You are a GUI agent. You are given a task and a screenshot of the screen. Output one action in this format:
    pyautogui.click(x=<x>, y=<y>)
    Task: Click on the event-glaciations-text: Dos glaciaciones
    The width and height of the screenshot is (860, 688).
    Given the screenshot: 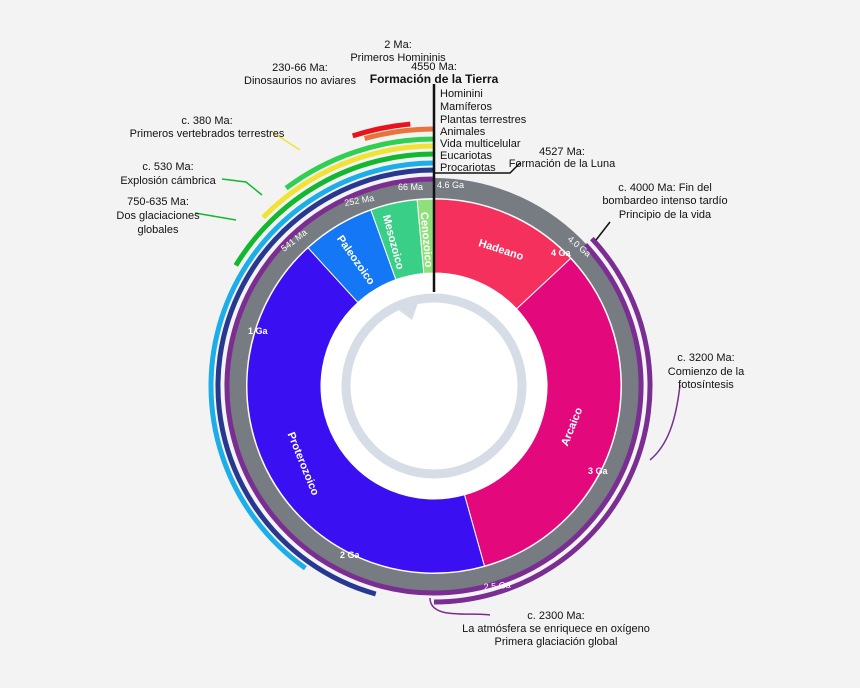 What is the action you would take?
    pyautogui.click(x=158, y=216)
    